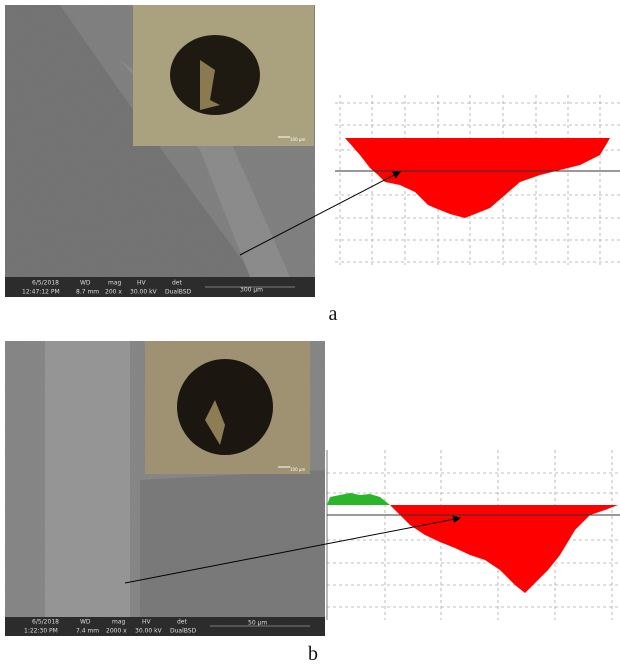 This screenshot has width=620, height=664. What do you see at coordinates (87, 292) in the screenshot?
I see `info-wd: 8.7 mm` at bounding box center [87, 292].